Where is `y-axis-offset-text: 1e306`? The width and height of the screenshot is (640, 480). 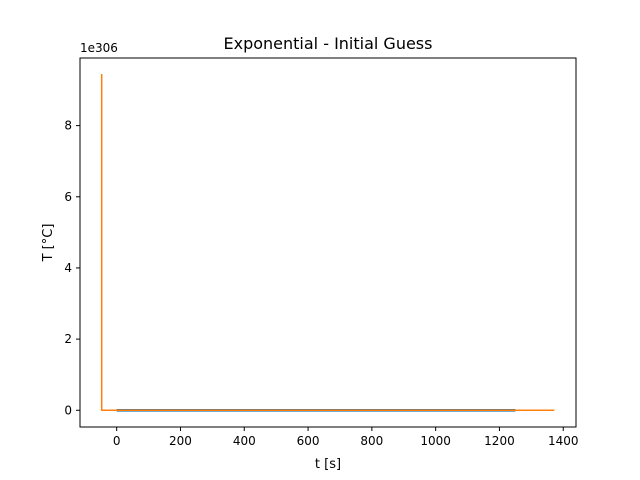 y-axis-offset-text: 1e306 is located at coordinates (99, 48).